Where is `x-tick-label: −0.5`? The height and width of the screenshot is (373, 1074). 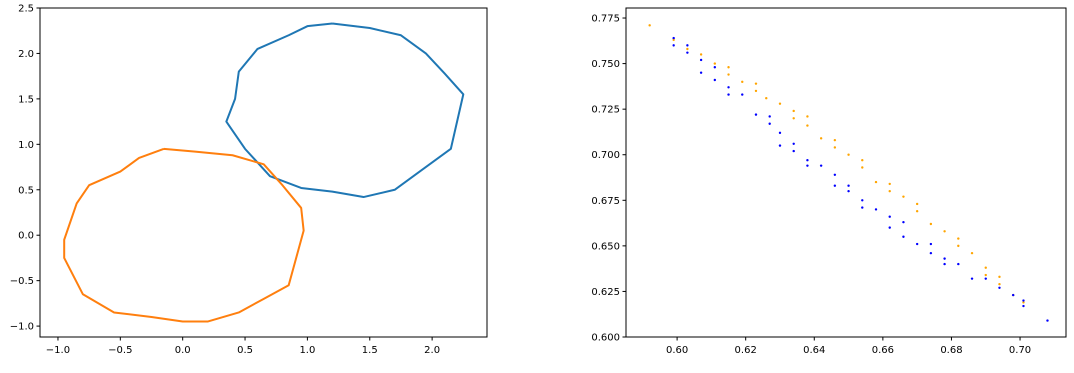
x-tick-label: −0.5 is located at coordinates (120, 350).